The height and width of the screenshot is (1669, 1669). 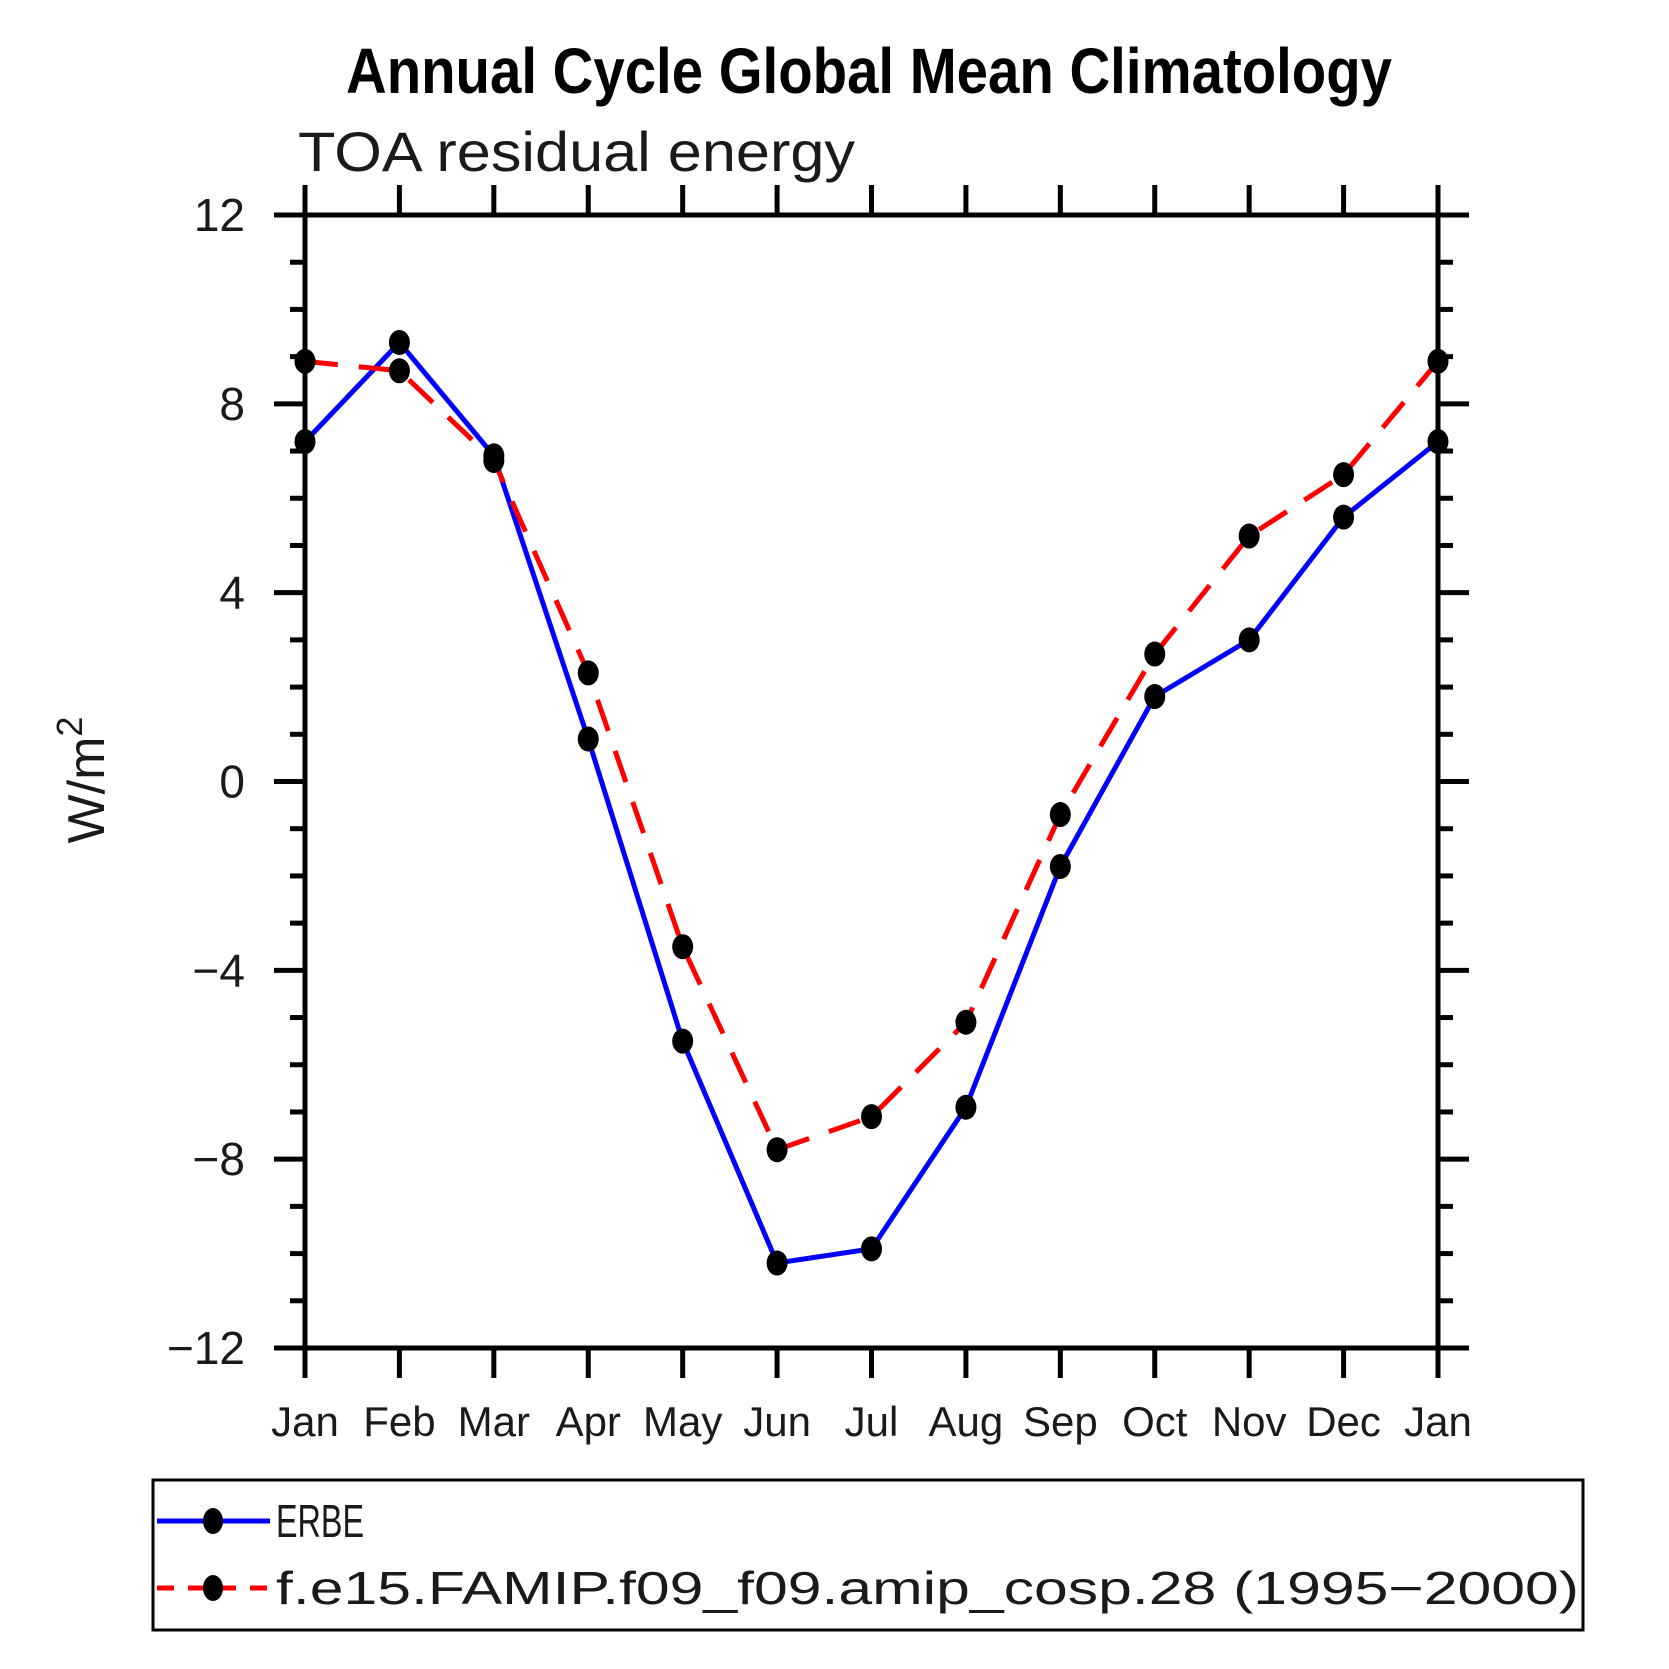 I want to click on y-tick-label: 12, so click(x=219, y=215).